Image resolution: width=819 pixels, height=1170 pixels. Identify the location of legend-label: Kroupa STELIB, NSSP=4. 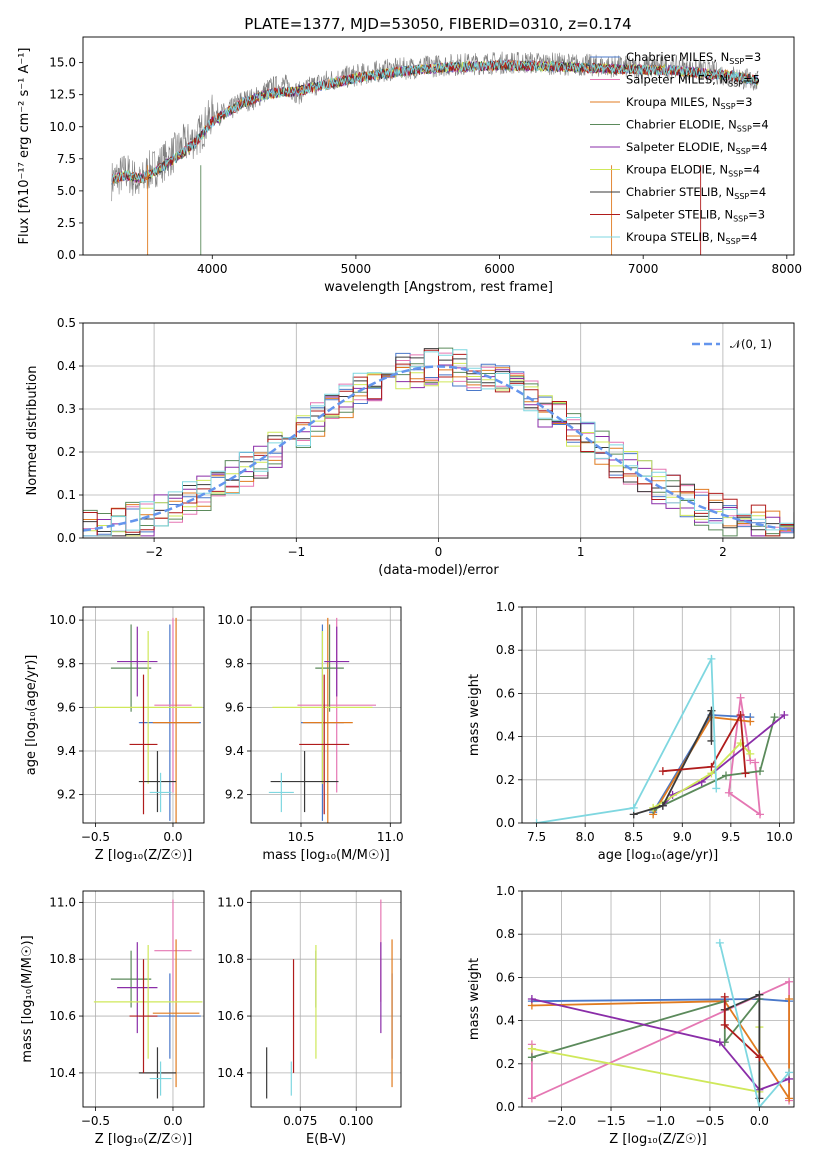
(691, 238).